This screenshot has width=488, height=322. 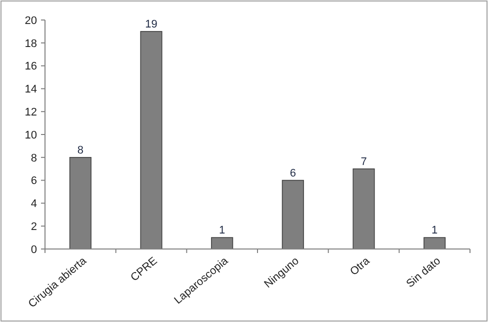 I want to click on y-tick-label: 14, so click(x=30, y=90).